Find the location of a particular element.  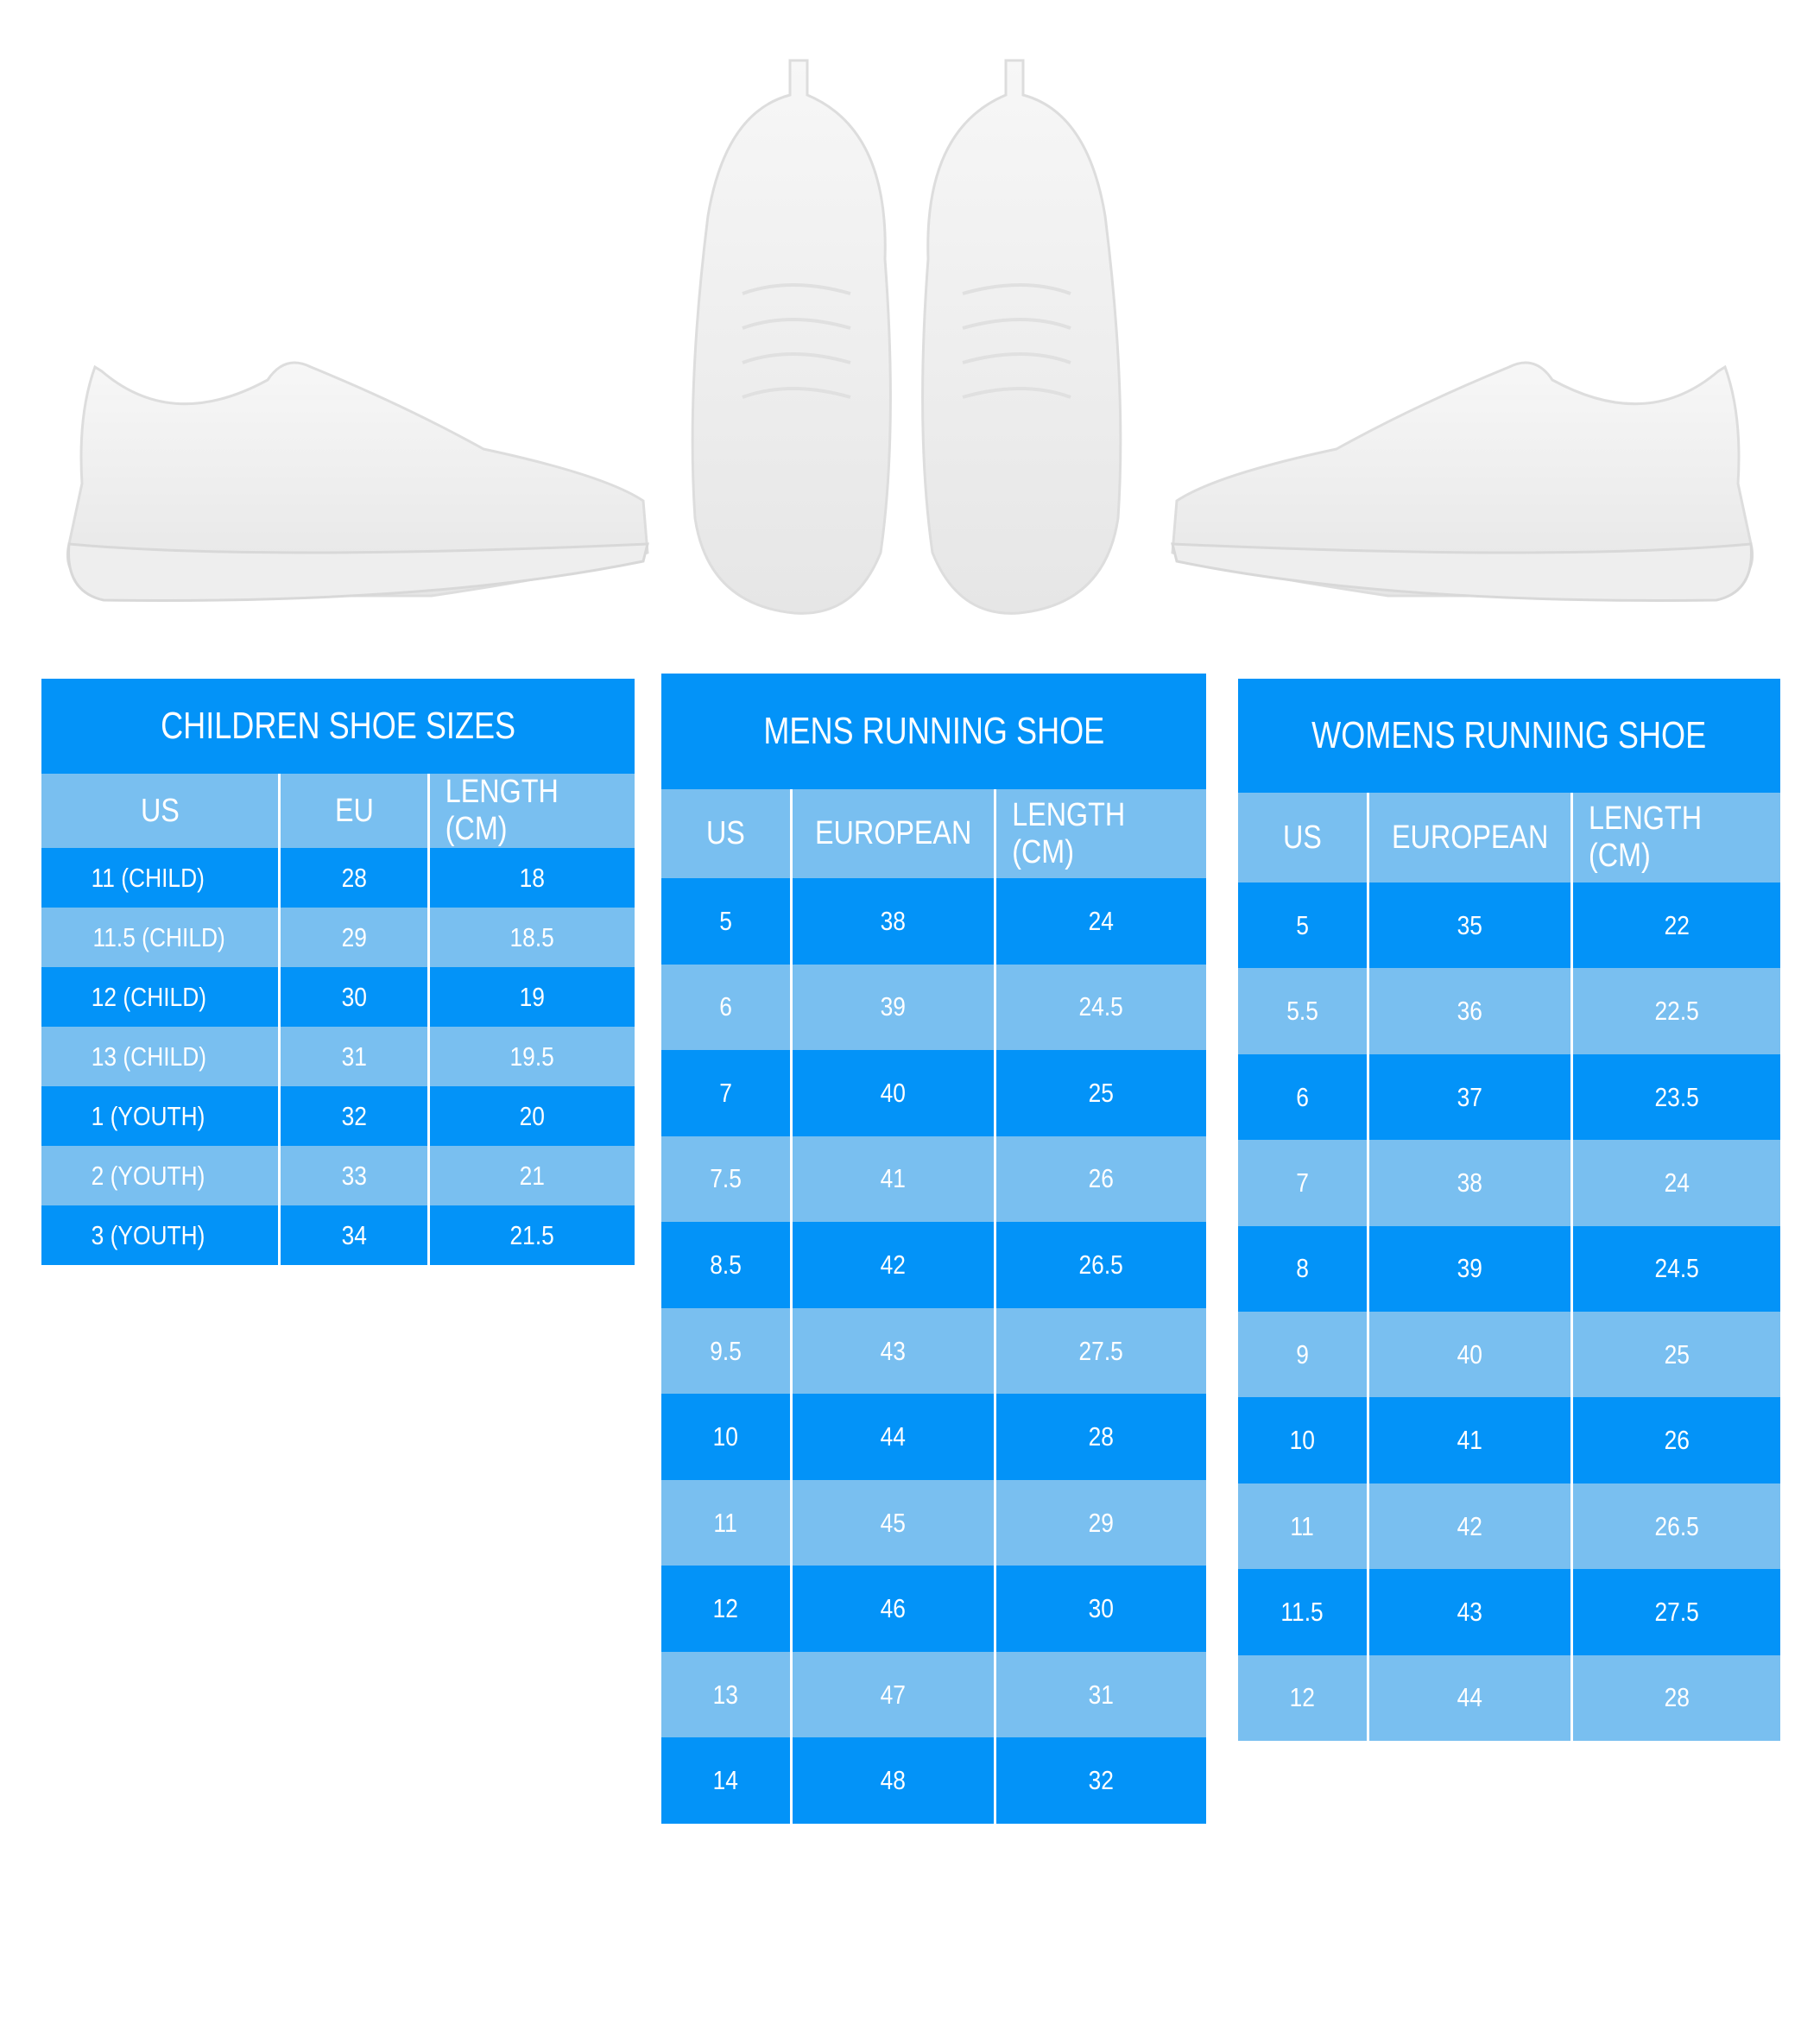

table-row: 5 35 22 is located at coordinates (1509, 925).